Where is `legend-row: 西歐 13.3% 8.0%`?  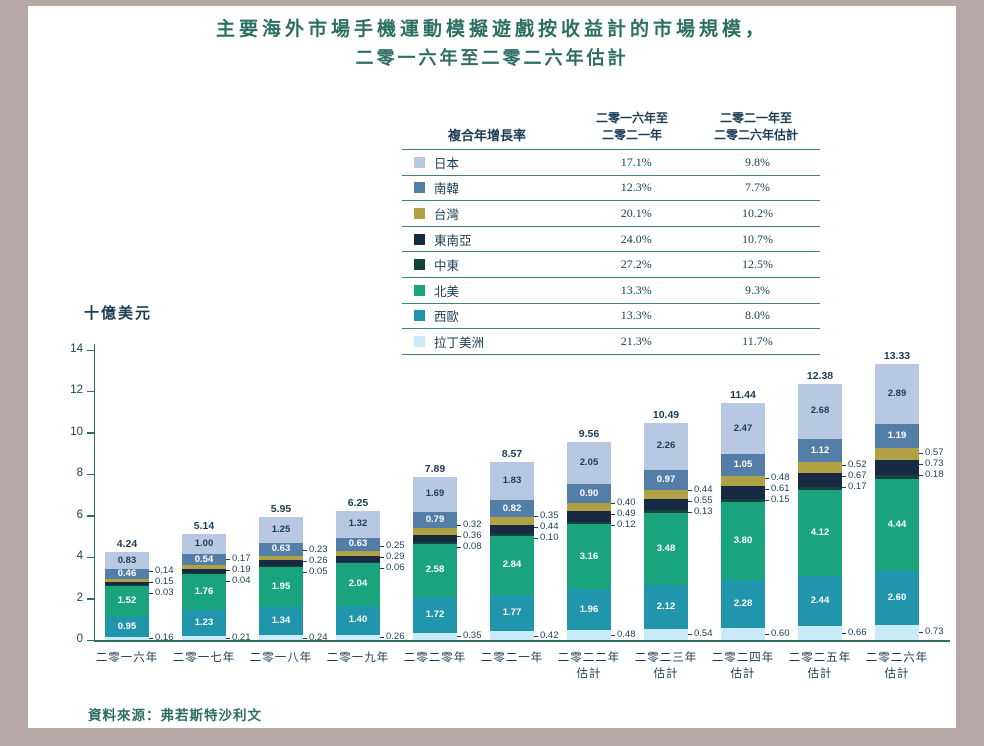
legend-row: 西歐 13.3% 8.0% is located at coordinates (611, 317).